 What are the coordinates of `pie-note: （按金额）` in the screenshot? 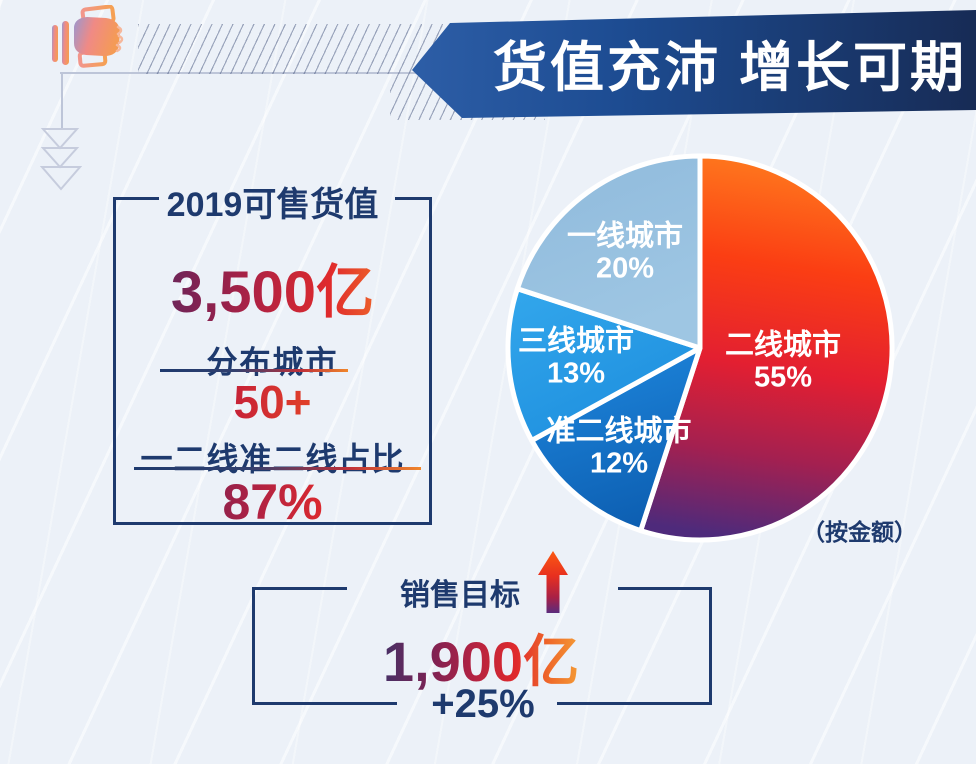 It's located at (859, 532).